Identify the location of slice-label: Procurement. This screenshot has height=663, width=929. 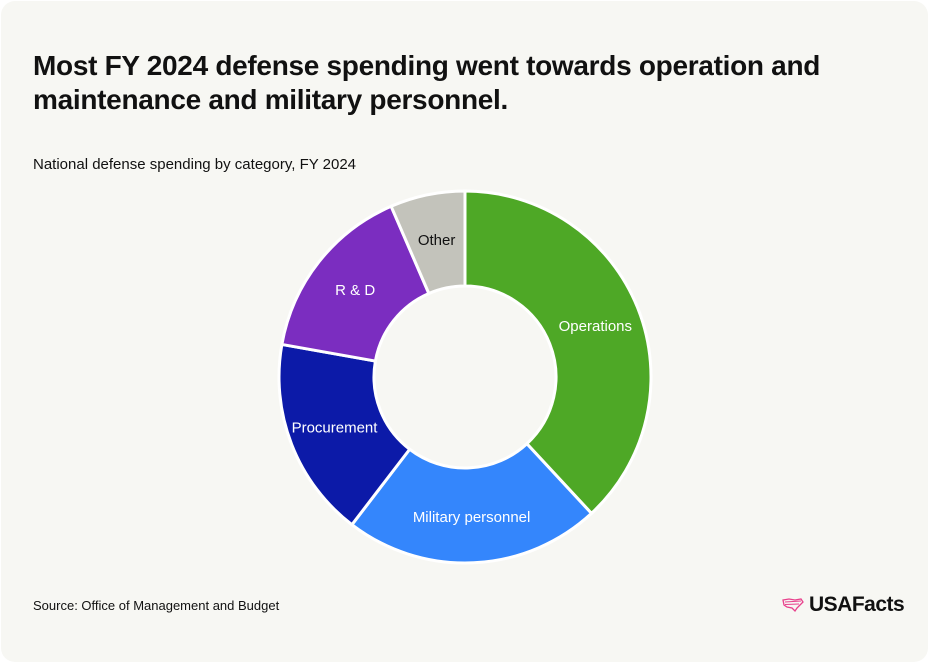
(335, 428).